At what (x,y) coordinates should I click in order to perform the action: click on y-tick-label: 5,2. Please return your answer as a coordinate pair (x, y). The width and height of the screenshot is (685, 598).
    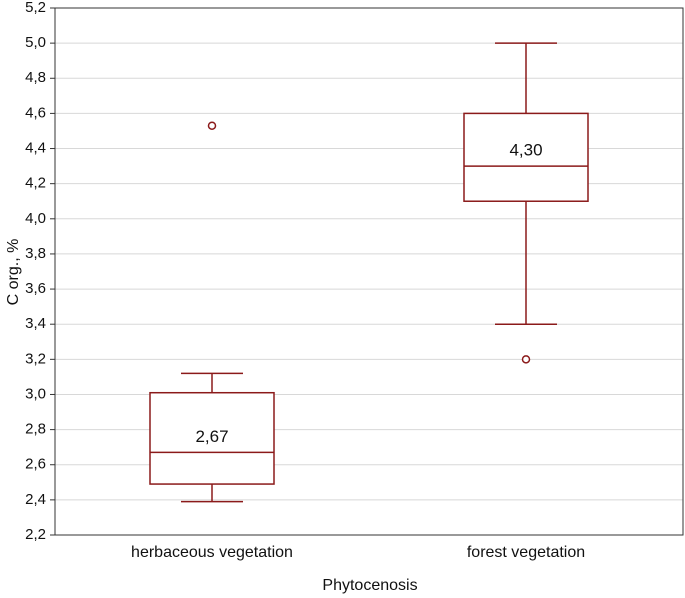
    Looking at the image, I should click on (35, 8).